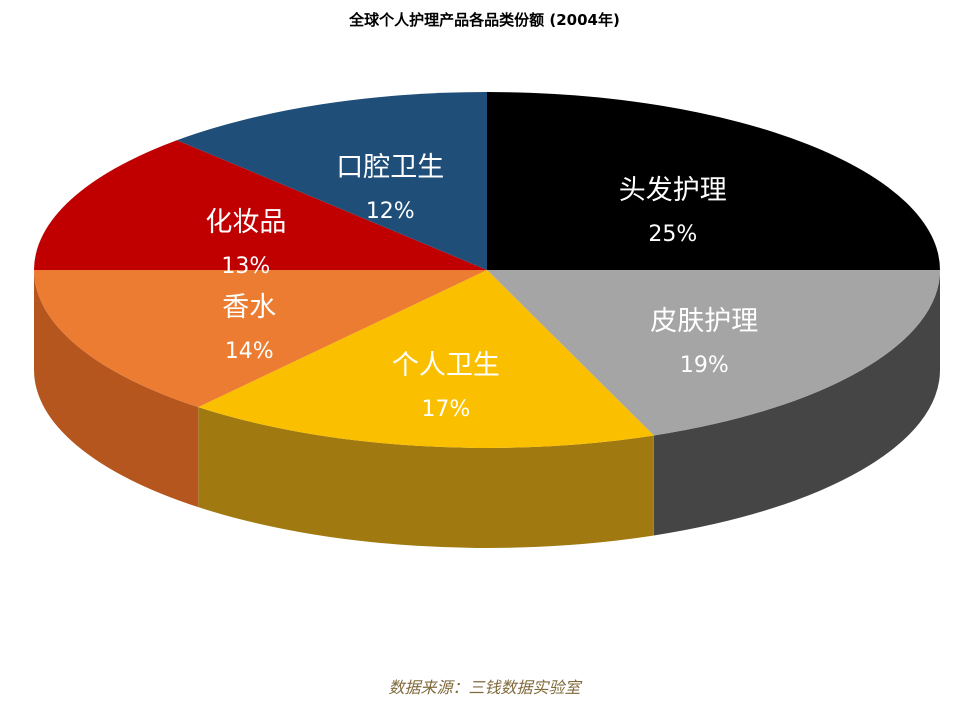  I want to click on slice-value-5: 12%, so click(390, 211).